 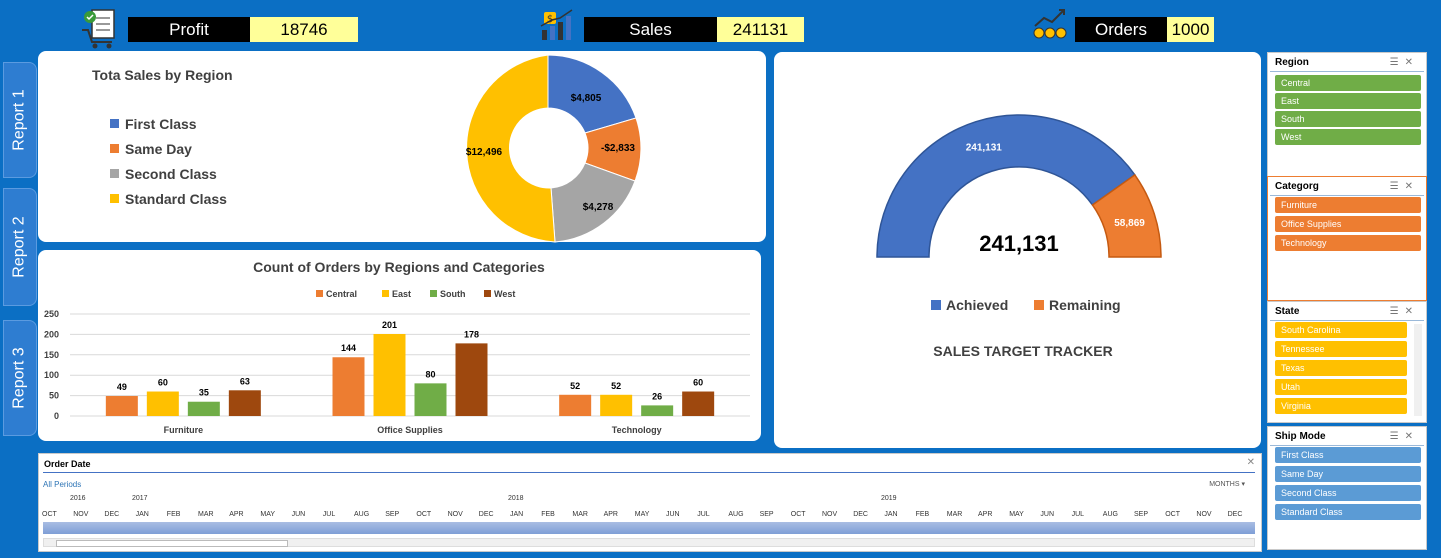 I want to click on bar-data-label: 178, so click(x=471, y=334).